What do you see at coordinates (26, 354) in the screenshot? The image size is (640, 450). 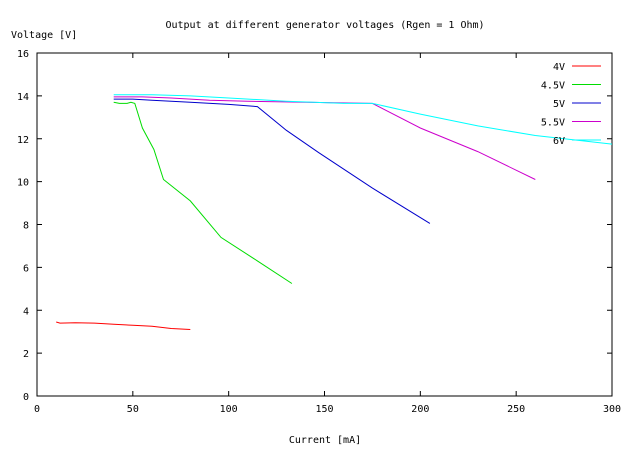 I see `y-tick-label: 2` at bounding box center [26, 354].